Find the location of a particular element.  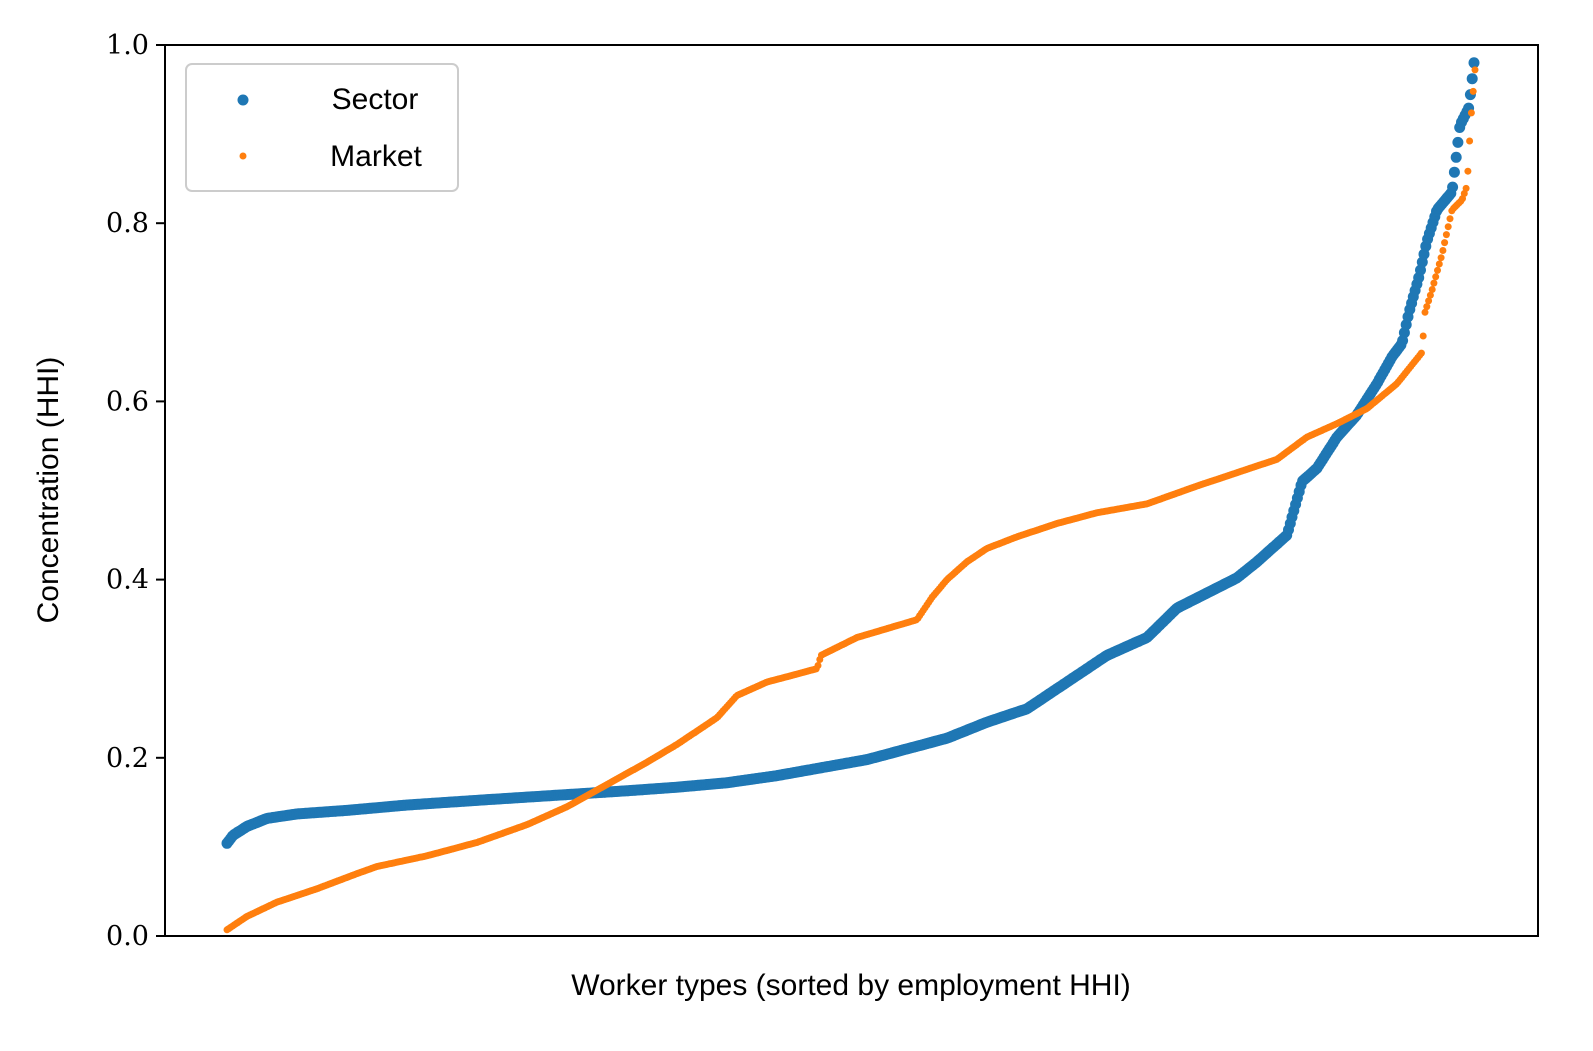

y-tick-label: 0.4 is located at coordinates (127, 580).